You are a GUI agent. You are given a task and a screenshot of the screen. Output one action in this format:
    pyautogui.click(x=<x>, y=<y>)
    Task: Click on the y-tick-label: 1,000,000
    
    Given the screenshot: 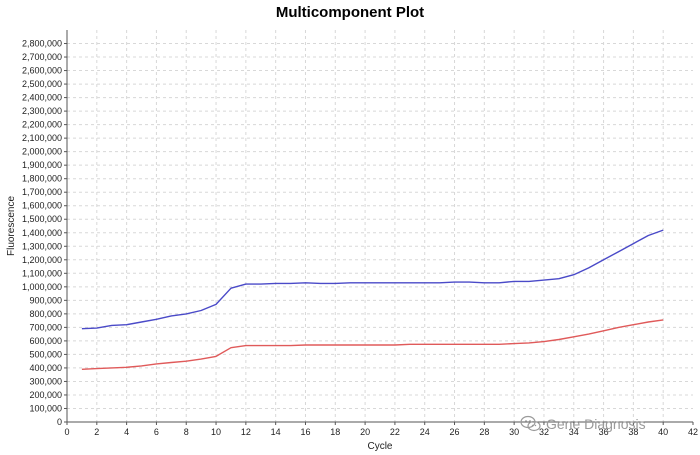 What is the action you would take?
    pyautogui.click(x=42, y=287)
    